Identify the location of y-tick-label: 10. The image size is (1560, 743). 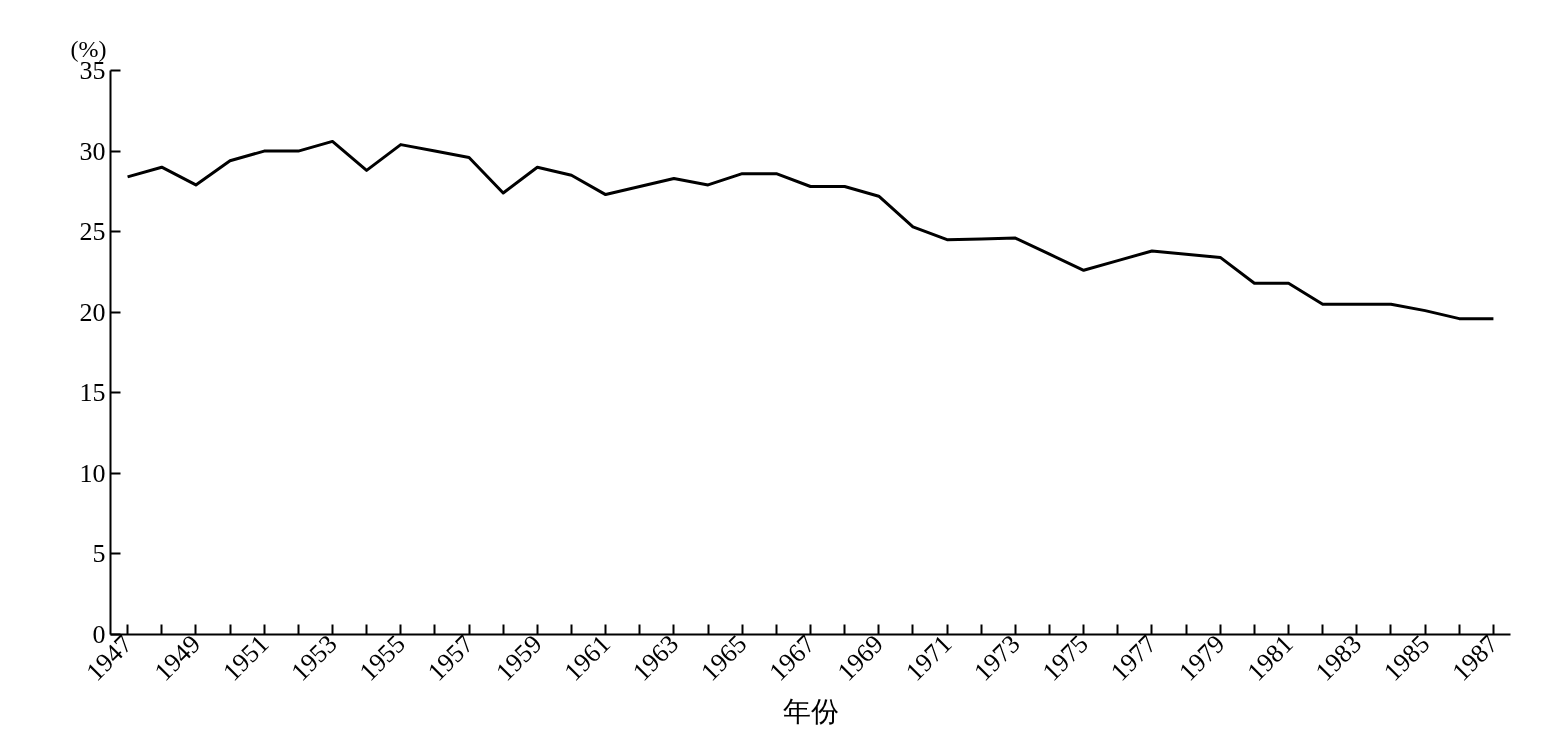
(92, 473).